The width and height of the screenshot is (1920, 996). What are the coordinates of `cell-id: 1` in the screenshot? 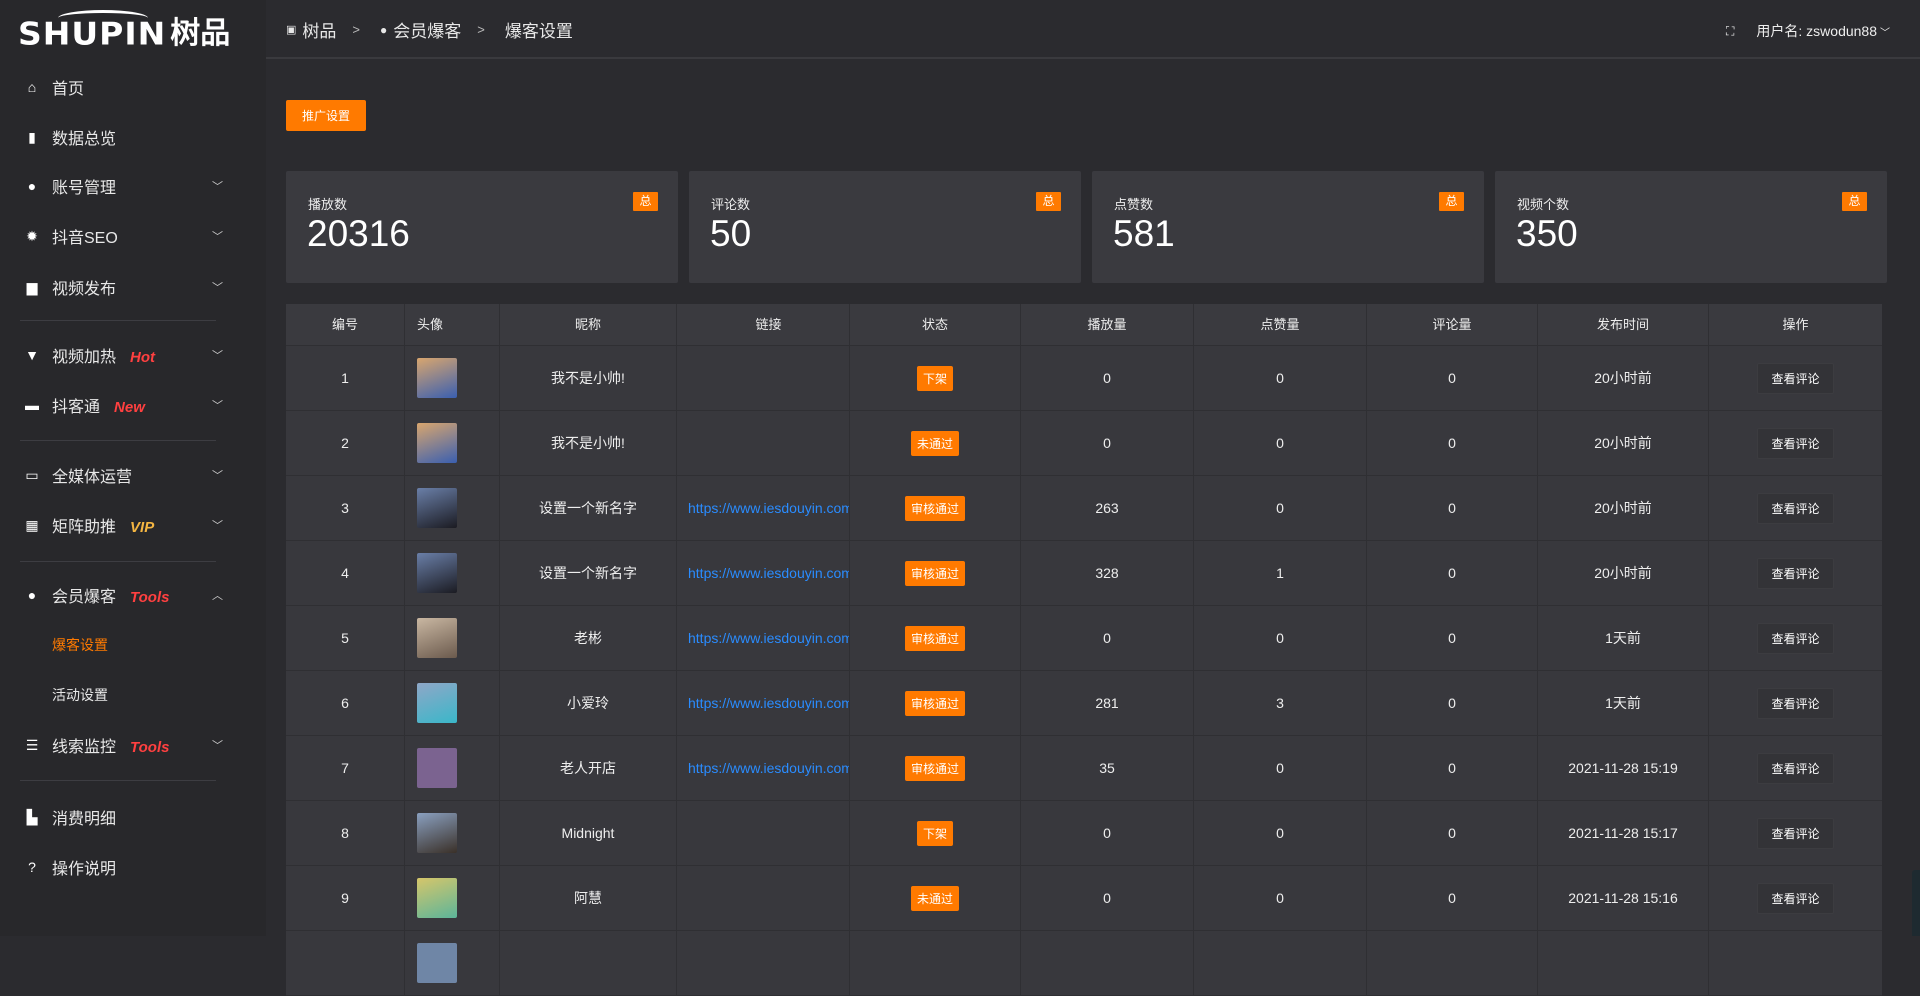 It's located at (345, 378).